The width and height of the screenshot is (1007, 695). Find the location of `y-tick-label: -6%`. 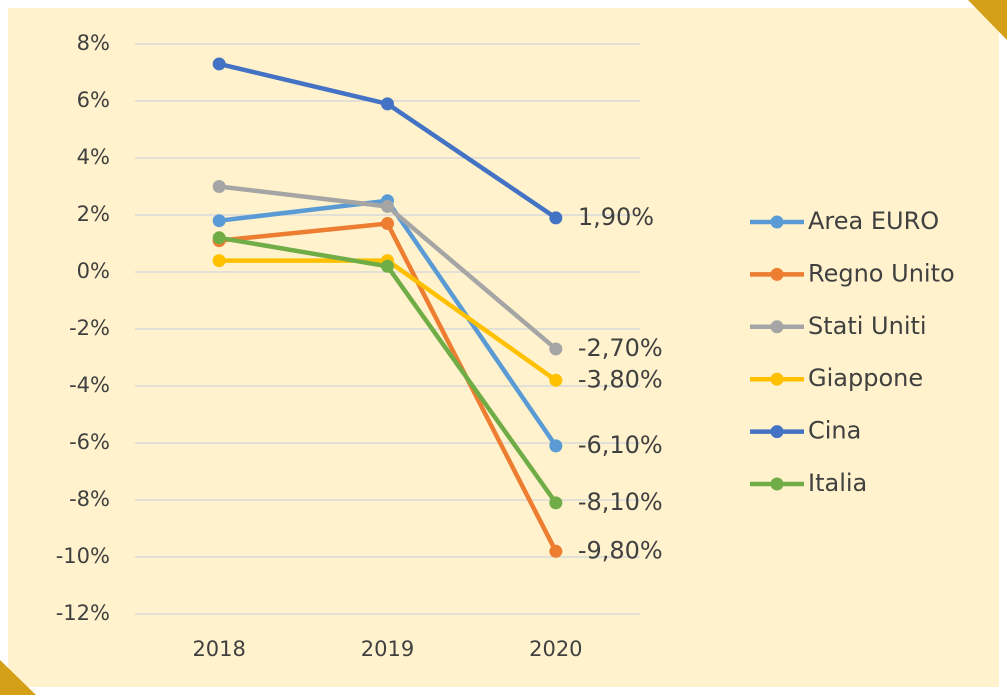

y-tick-label: -6% is located at coordinates (89, 442).